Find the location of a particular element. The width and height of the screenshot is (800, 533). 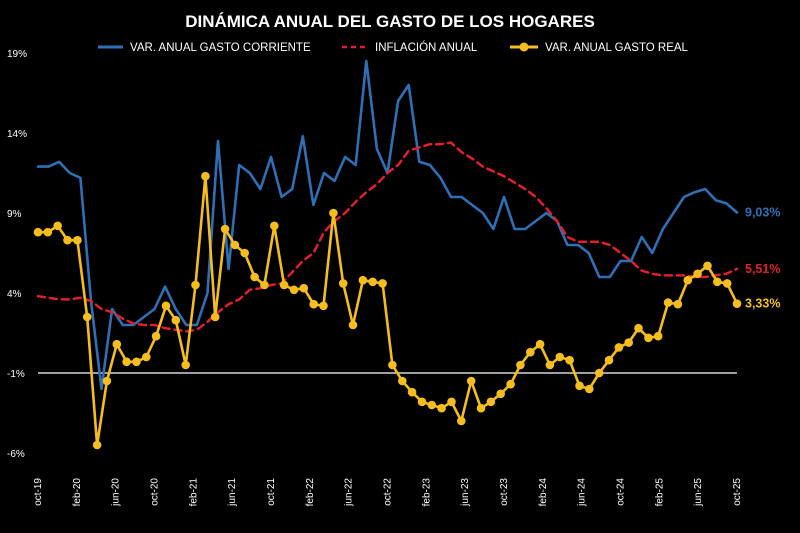

end-labels: 9,03% 5,51% 3,33% is located at coordinates (762, 258).